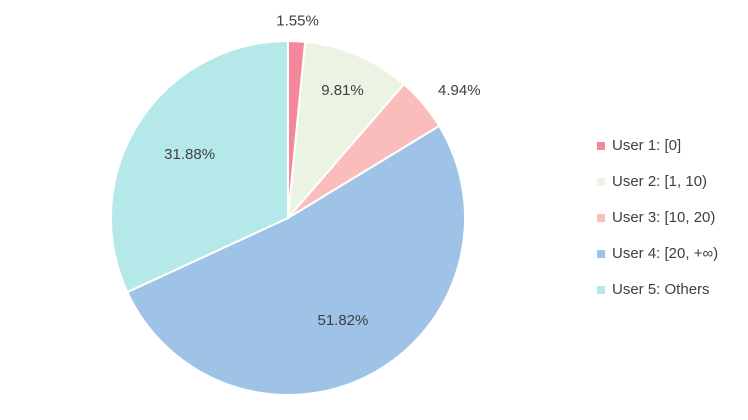  What do you see at coordinates (459, 90) in the screenshot?
I see `data-label: 4.94%` at bounding box center [459, 90].